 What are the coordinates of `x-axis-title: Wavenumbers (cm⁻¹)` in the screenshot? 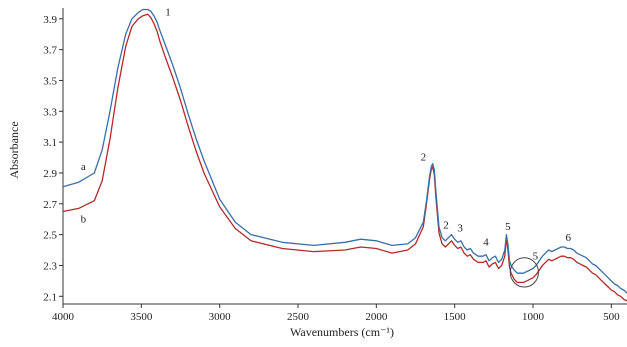 It's located at (342, 332).